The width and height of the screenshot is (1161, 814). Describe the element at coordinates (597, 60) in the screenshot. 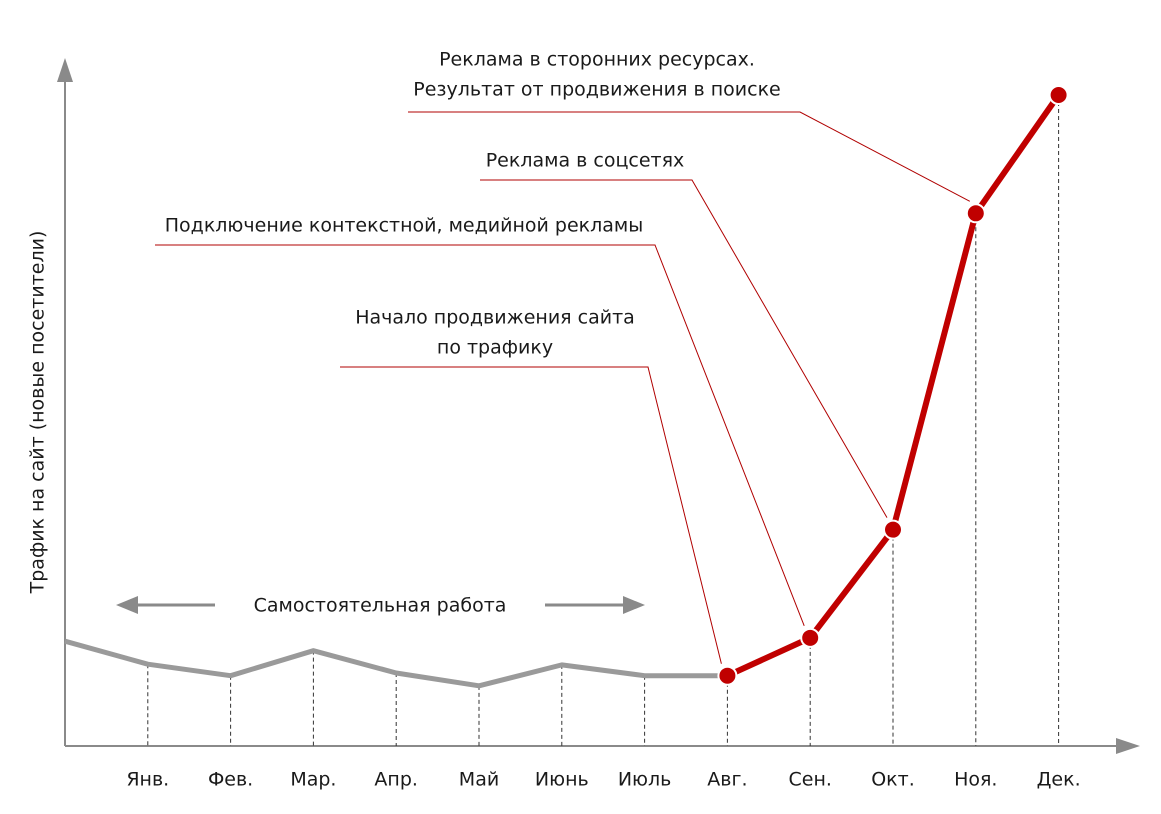

I see `annotation: Реклама в сторонних ресурсах.` at that location.